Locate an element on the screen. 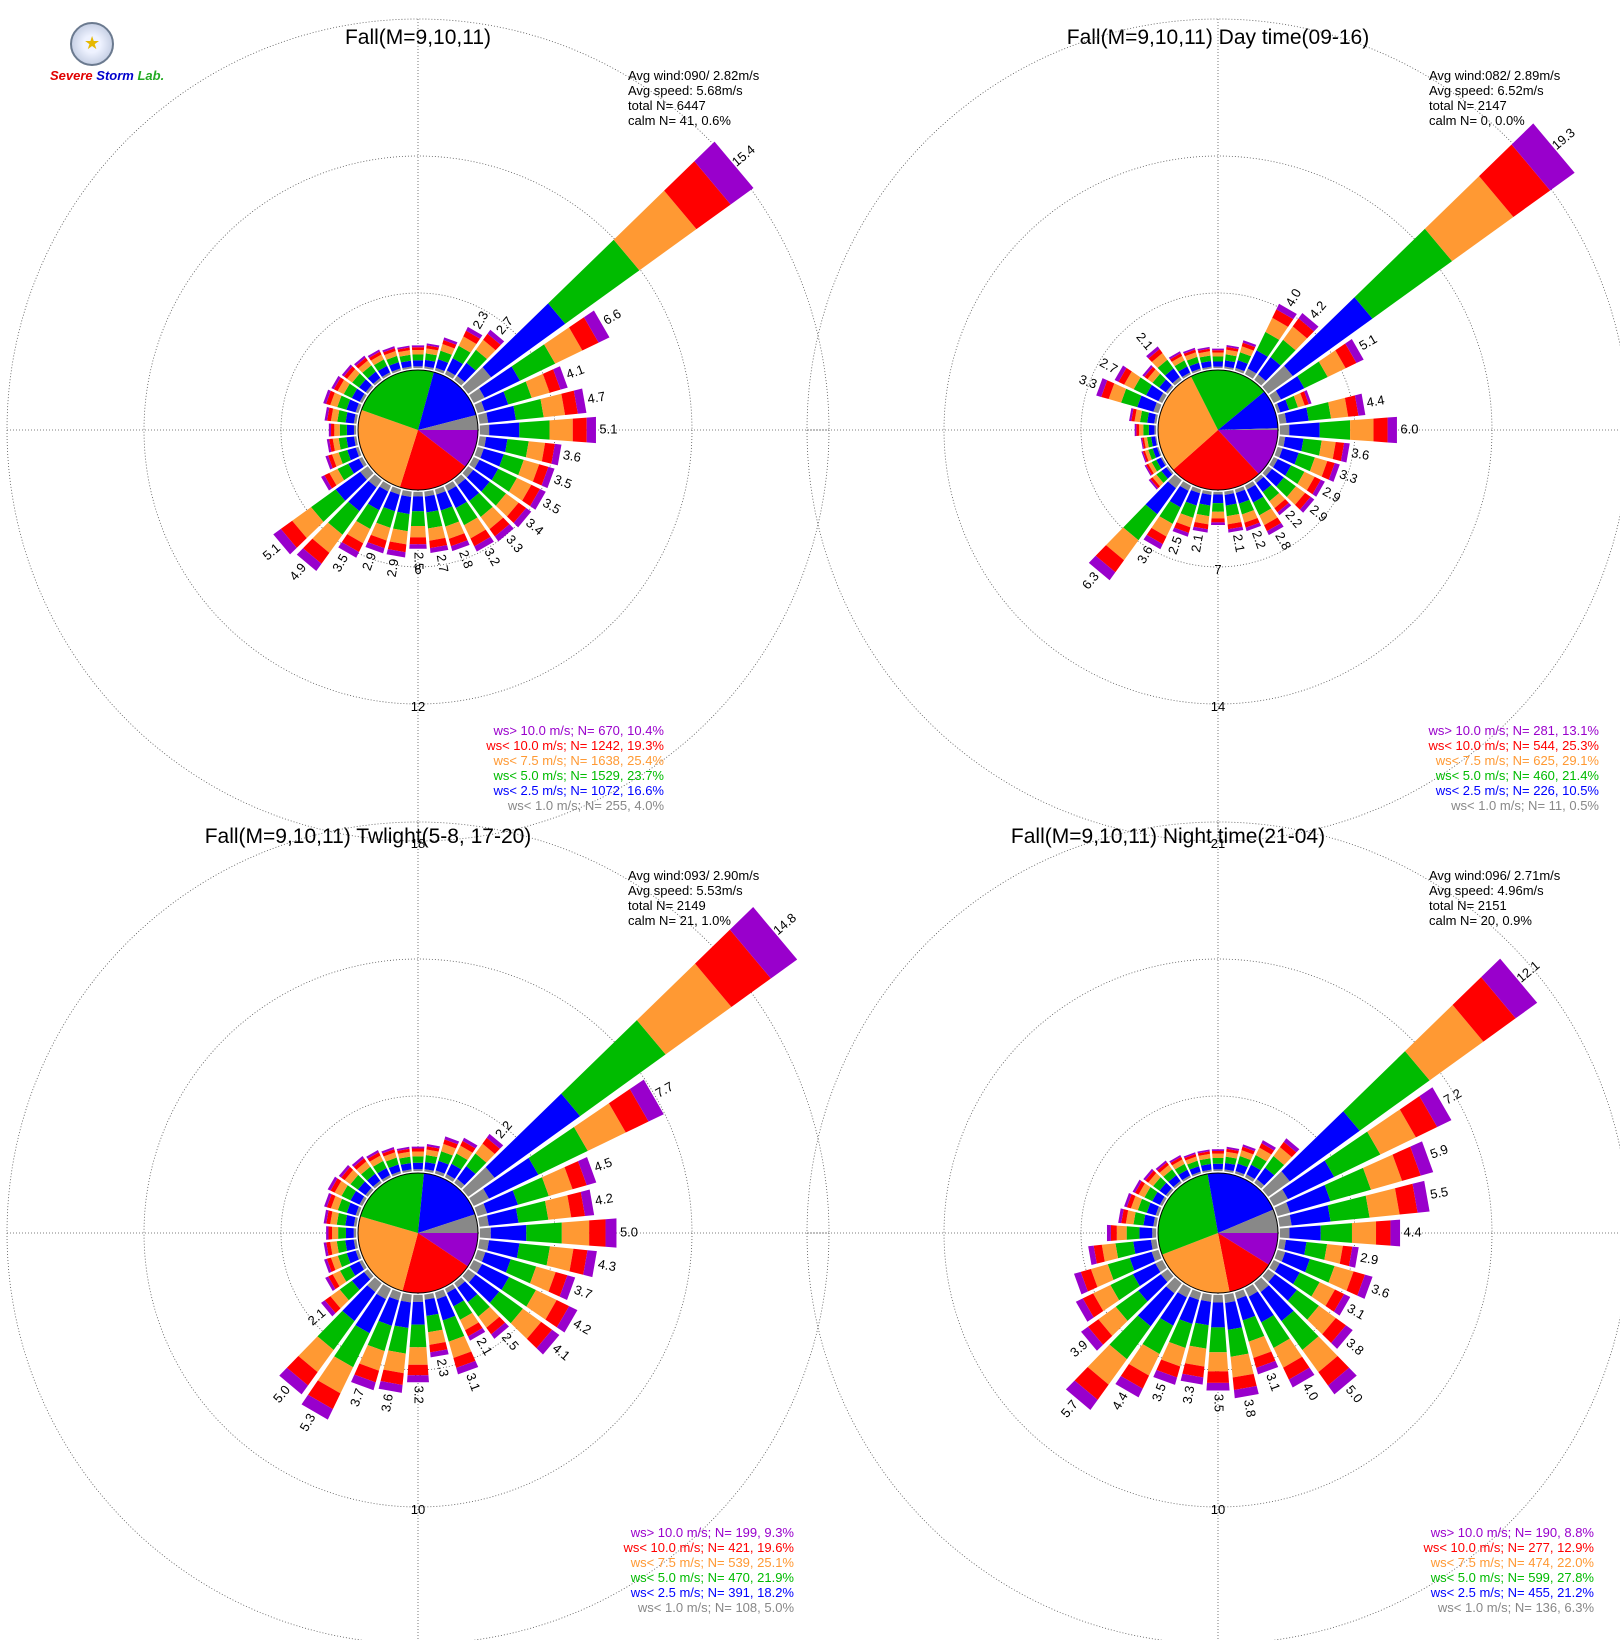 Image resolution: width=1620 pixels, height=1640 pixels. direction-bar: 2.5 is located at coordinates (418, 530).